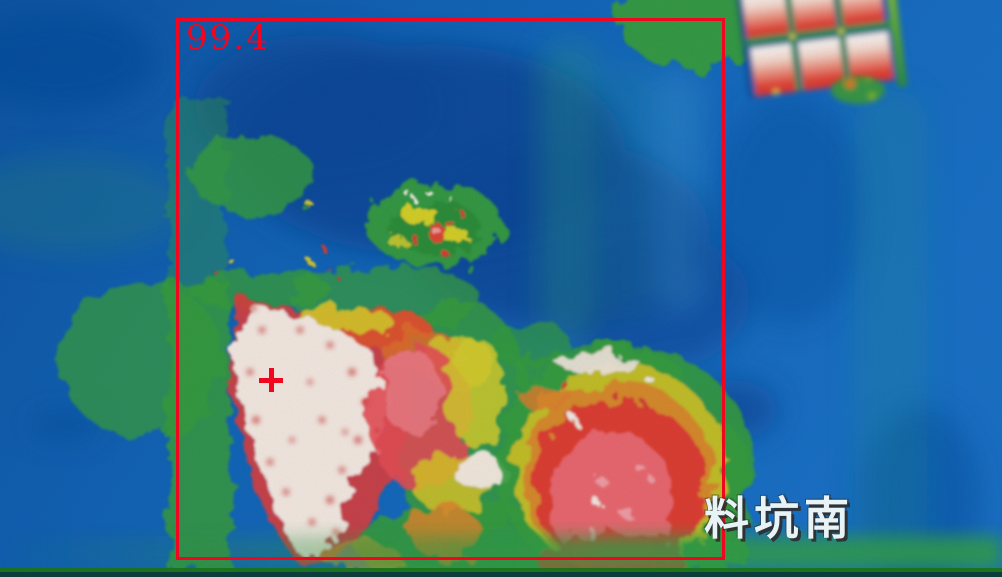  Describe the element at coordinates (779, 518) in the screenshot. I see `location-watermark: 料坑南` at that location.